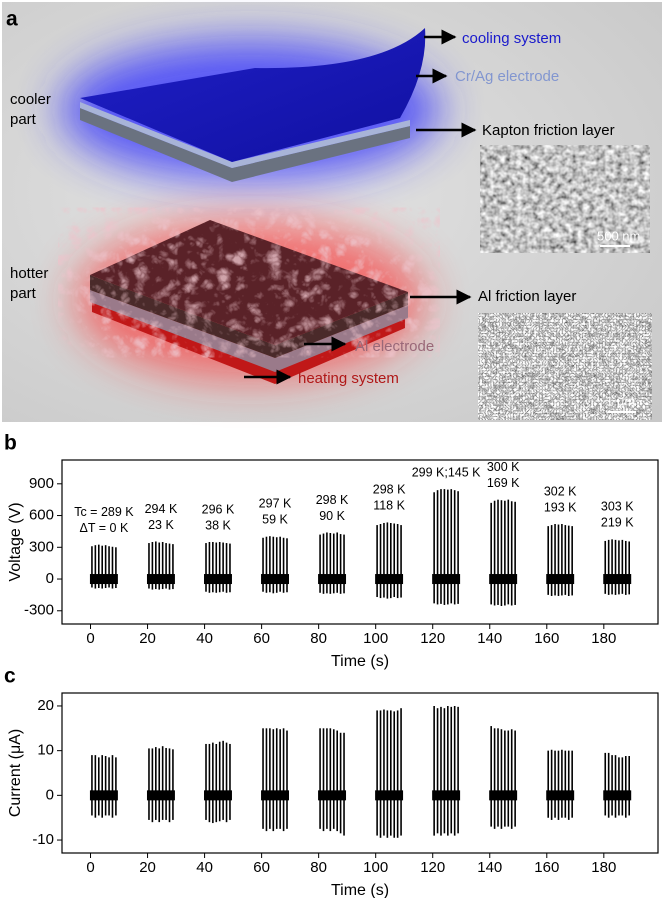 The height and width of the screenshot is (898, 664). What do you see at coordinates (218, 525) in the screenshot?
I see `annotation: 38 K` at bounding box center [218, 525].